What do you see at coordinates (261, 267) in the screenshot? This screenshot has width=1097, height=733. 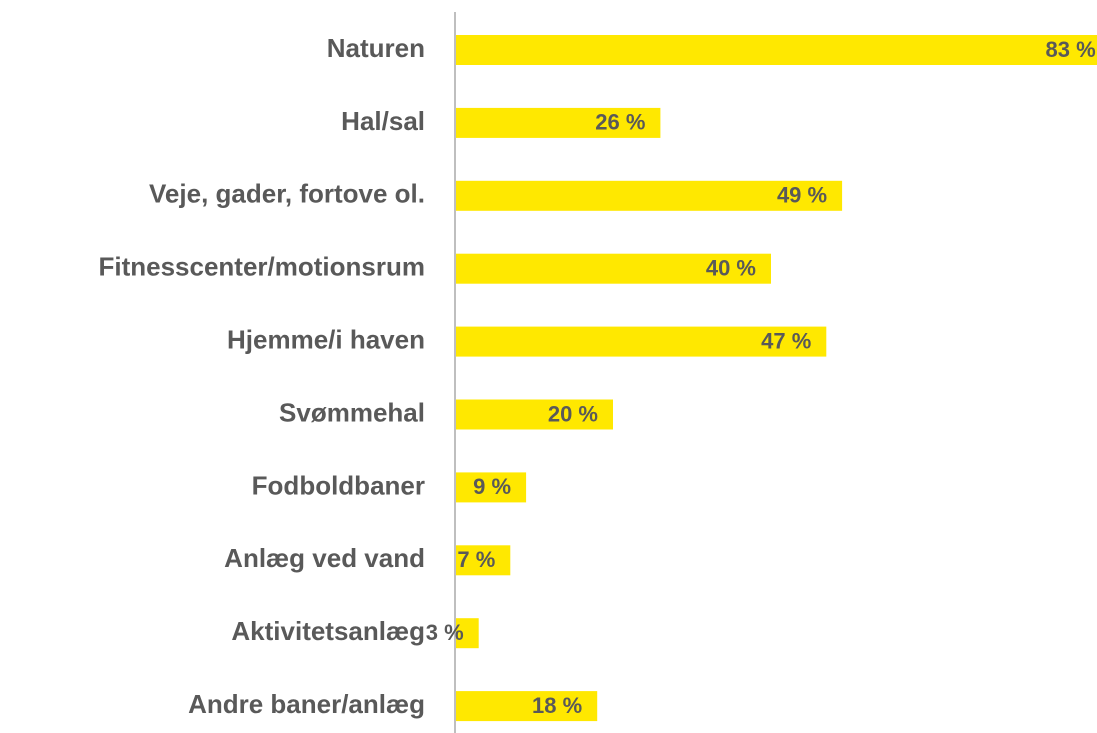 I see `category-label: Fitnesscenter/motionsrum` at bounding box center [261, 267].